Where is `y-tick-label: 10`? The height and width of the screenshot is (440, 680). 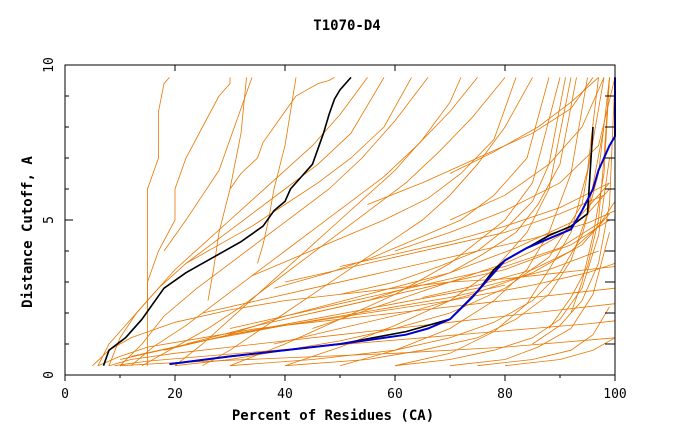
y-tick-label: 10 is located at coordinates (49, 65).